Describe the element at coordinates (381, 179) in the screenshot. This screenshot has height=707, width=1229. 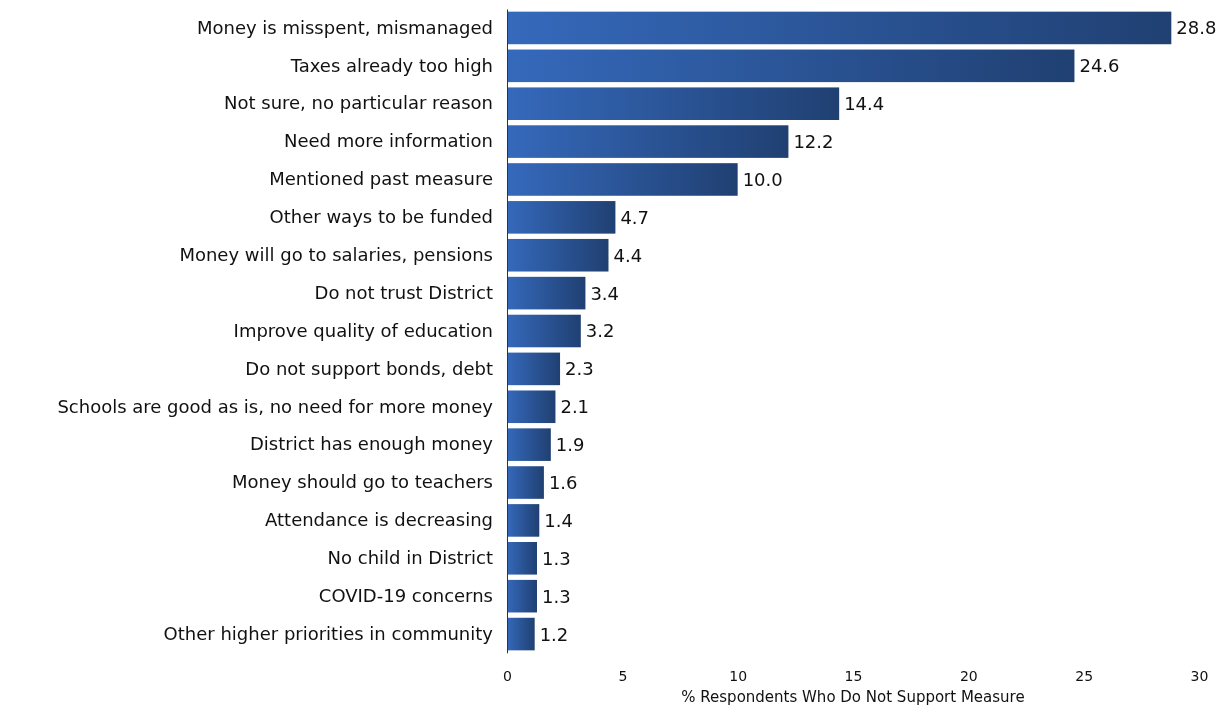
I see `y-tick-label: Mentioned past measure` at that location.